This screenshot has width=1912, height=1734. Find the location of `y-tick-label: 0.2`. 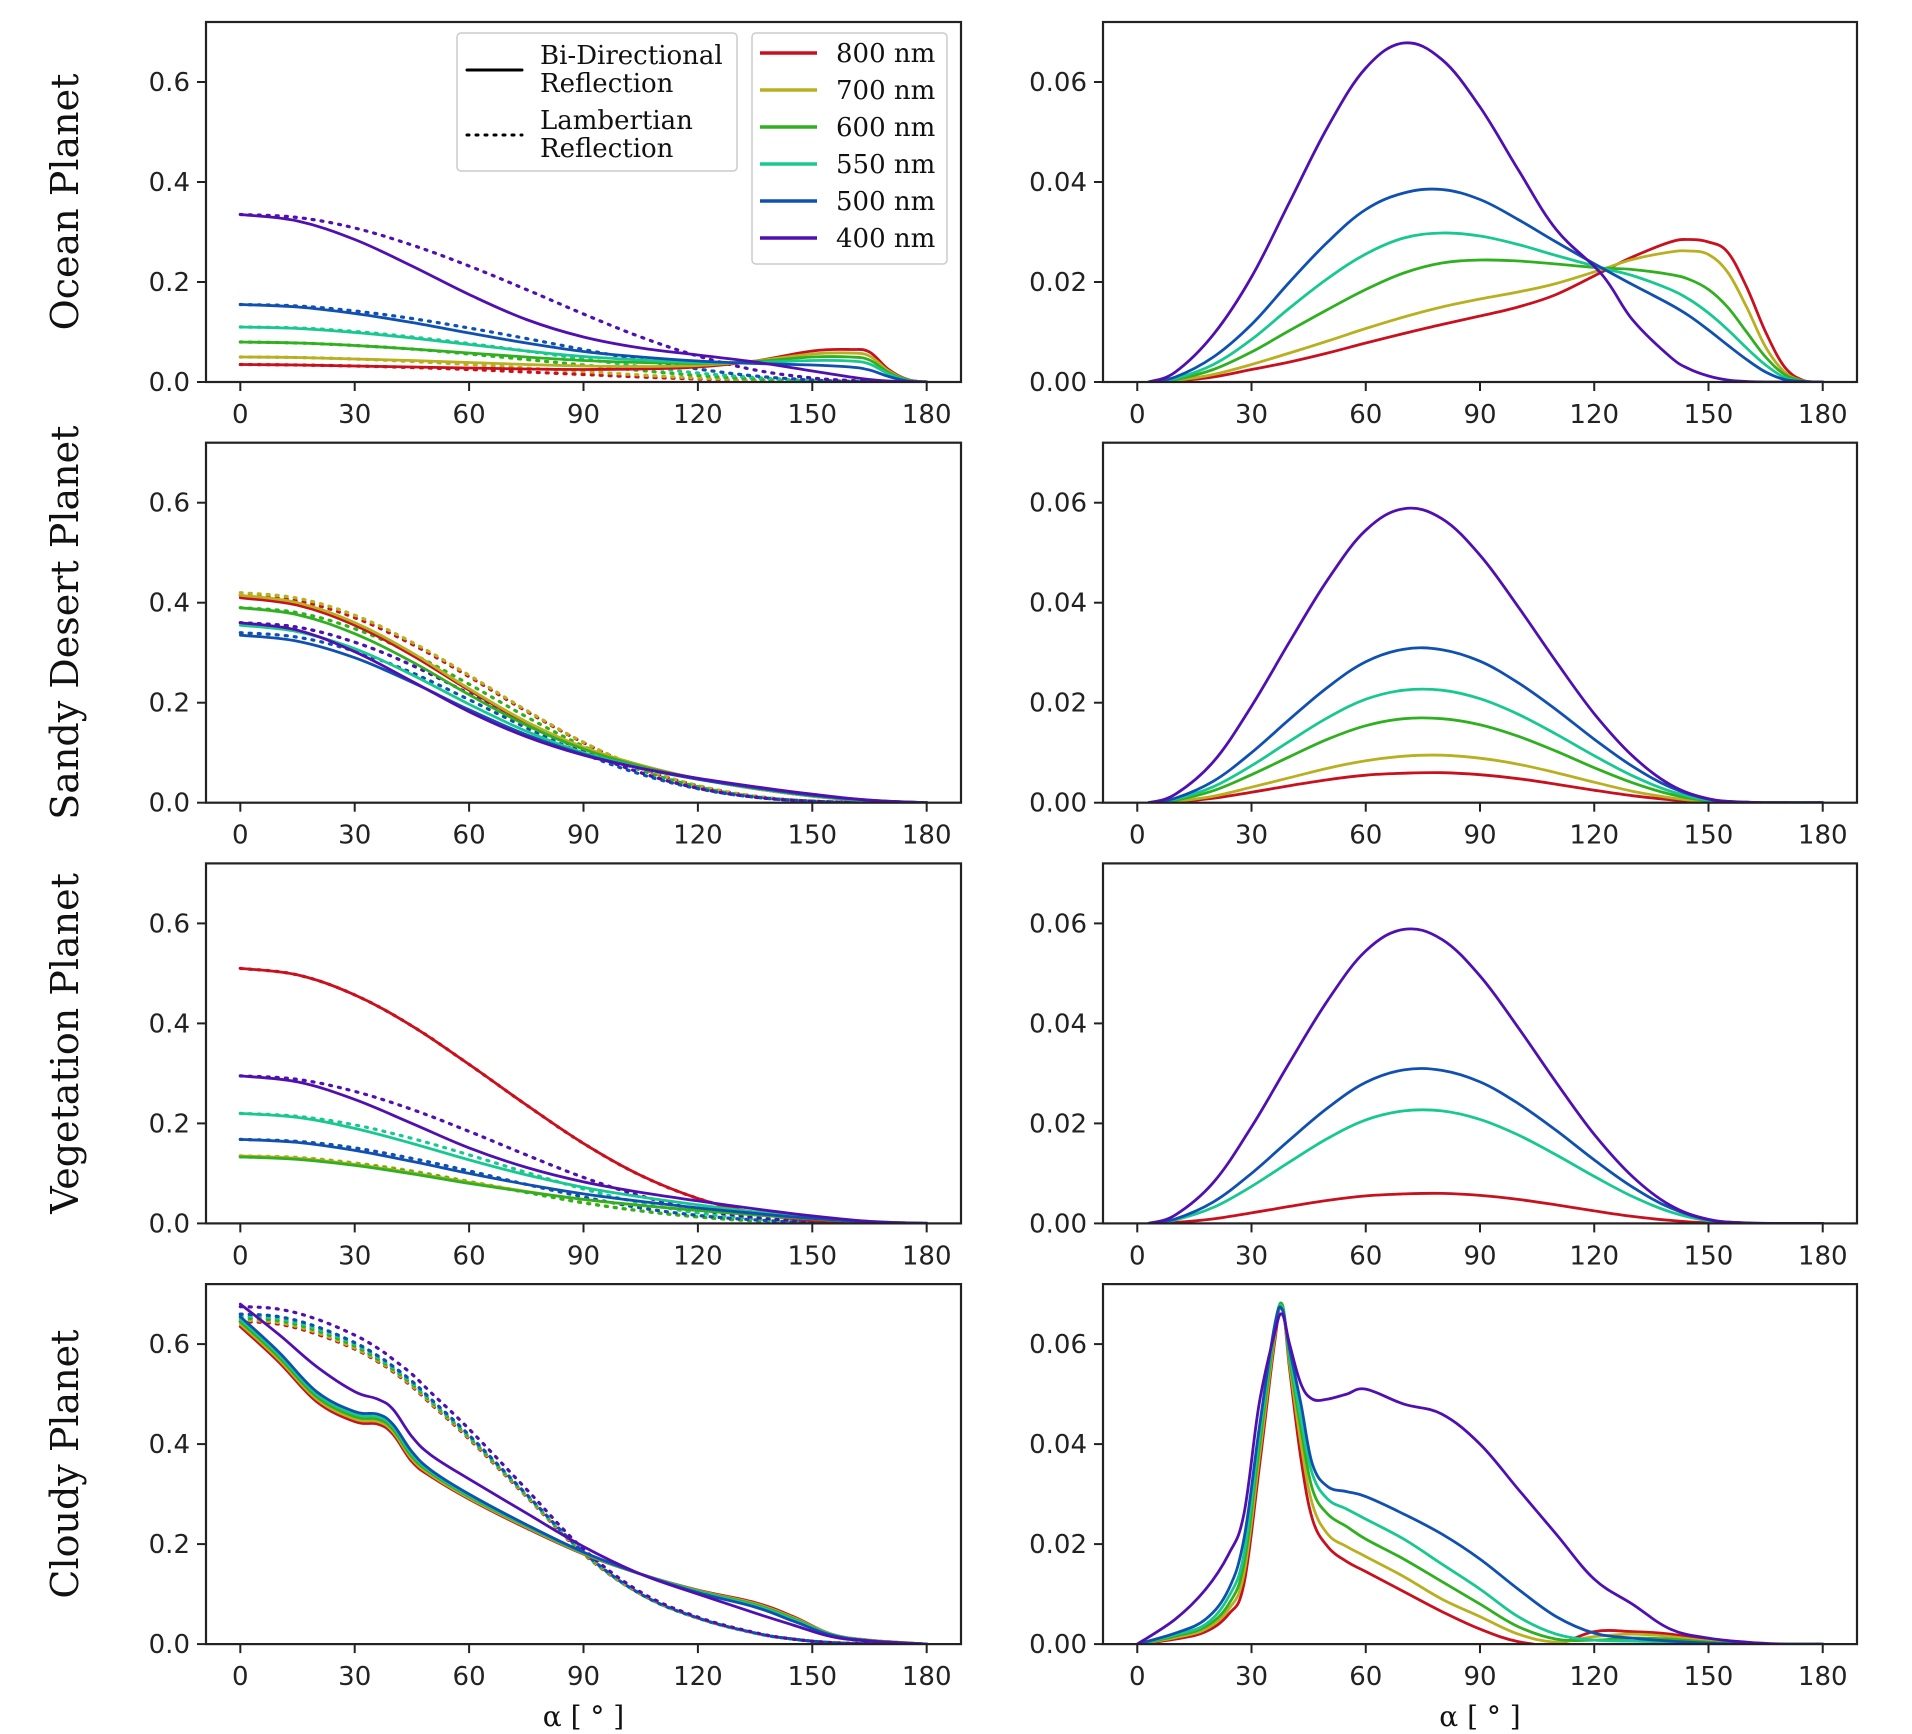

y-tick-label: 0.2 is located at coordinates (169, 1124).